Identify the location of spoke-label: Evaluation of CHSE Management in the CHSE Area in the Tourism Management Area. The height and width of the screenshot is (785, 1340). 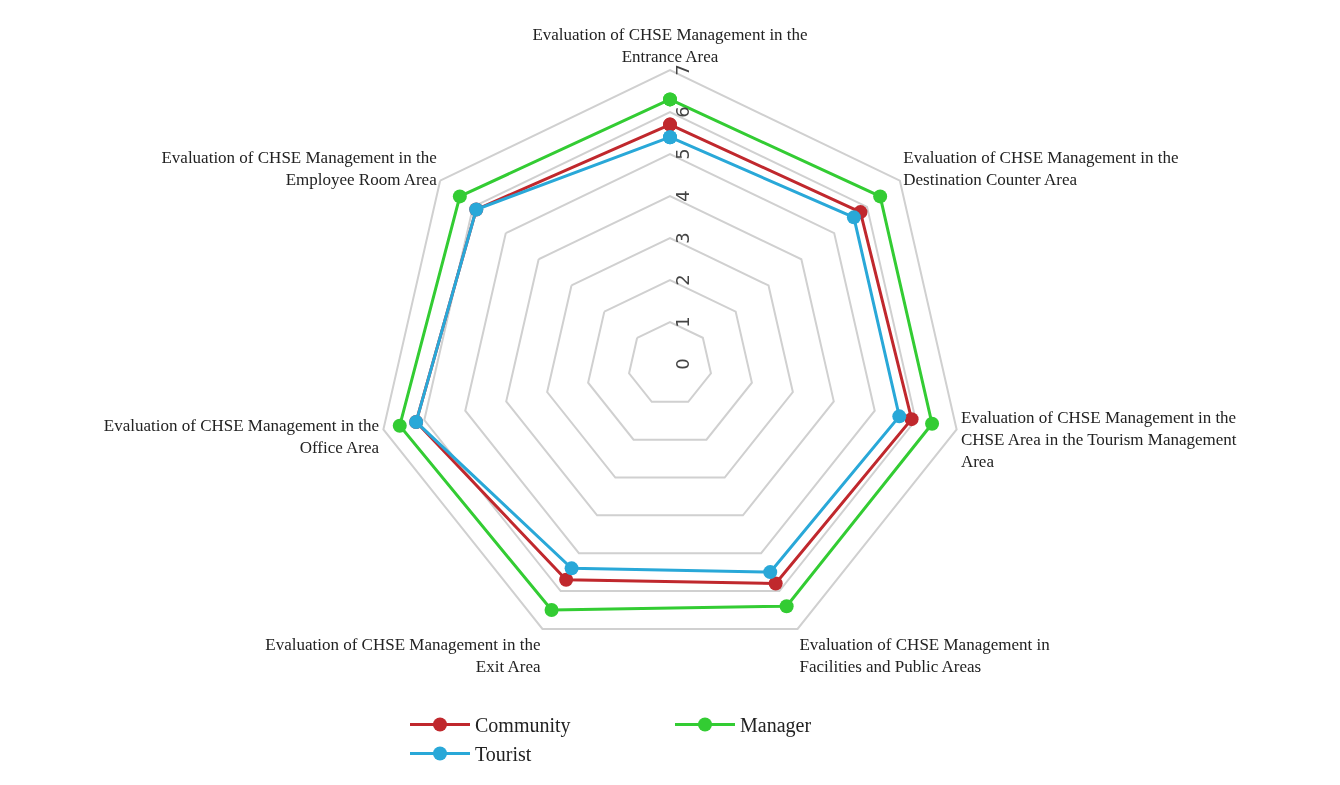
(1098, 439).